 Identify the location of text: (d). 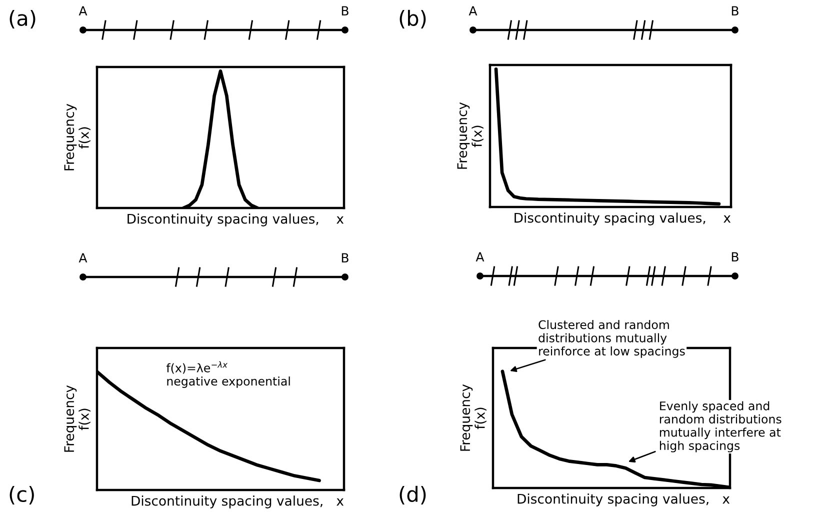
(413, 495).